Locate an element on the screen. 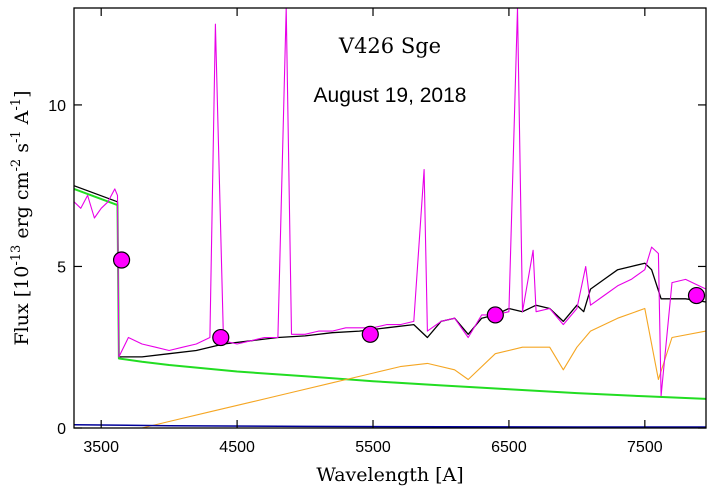 This screenshot has width=710, height=491. chart-title: V426 Sge is located at coordinates (389, 46).